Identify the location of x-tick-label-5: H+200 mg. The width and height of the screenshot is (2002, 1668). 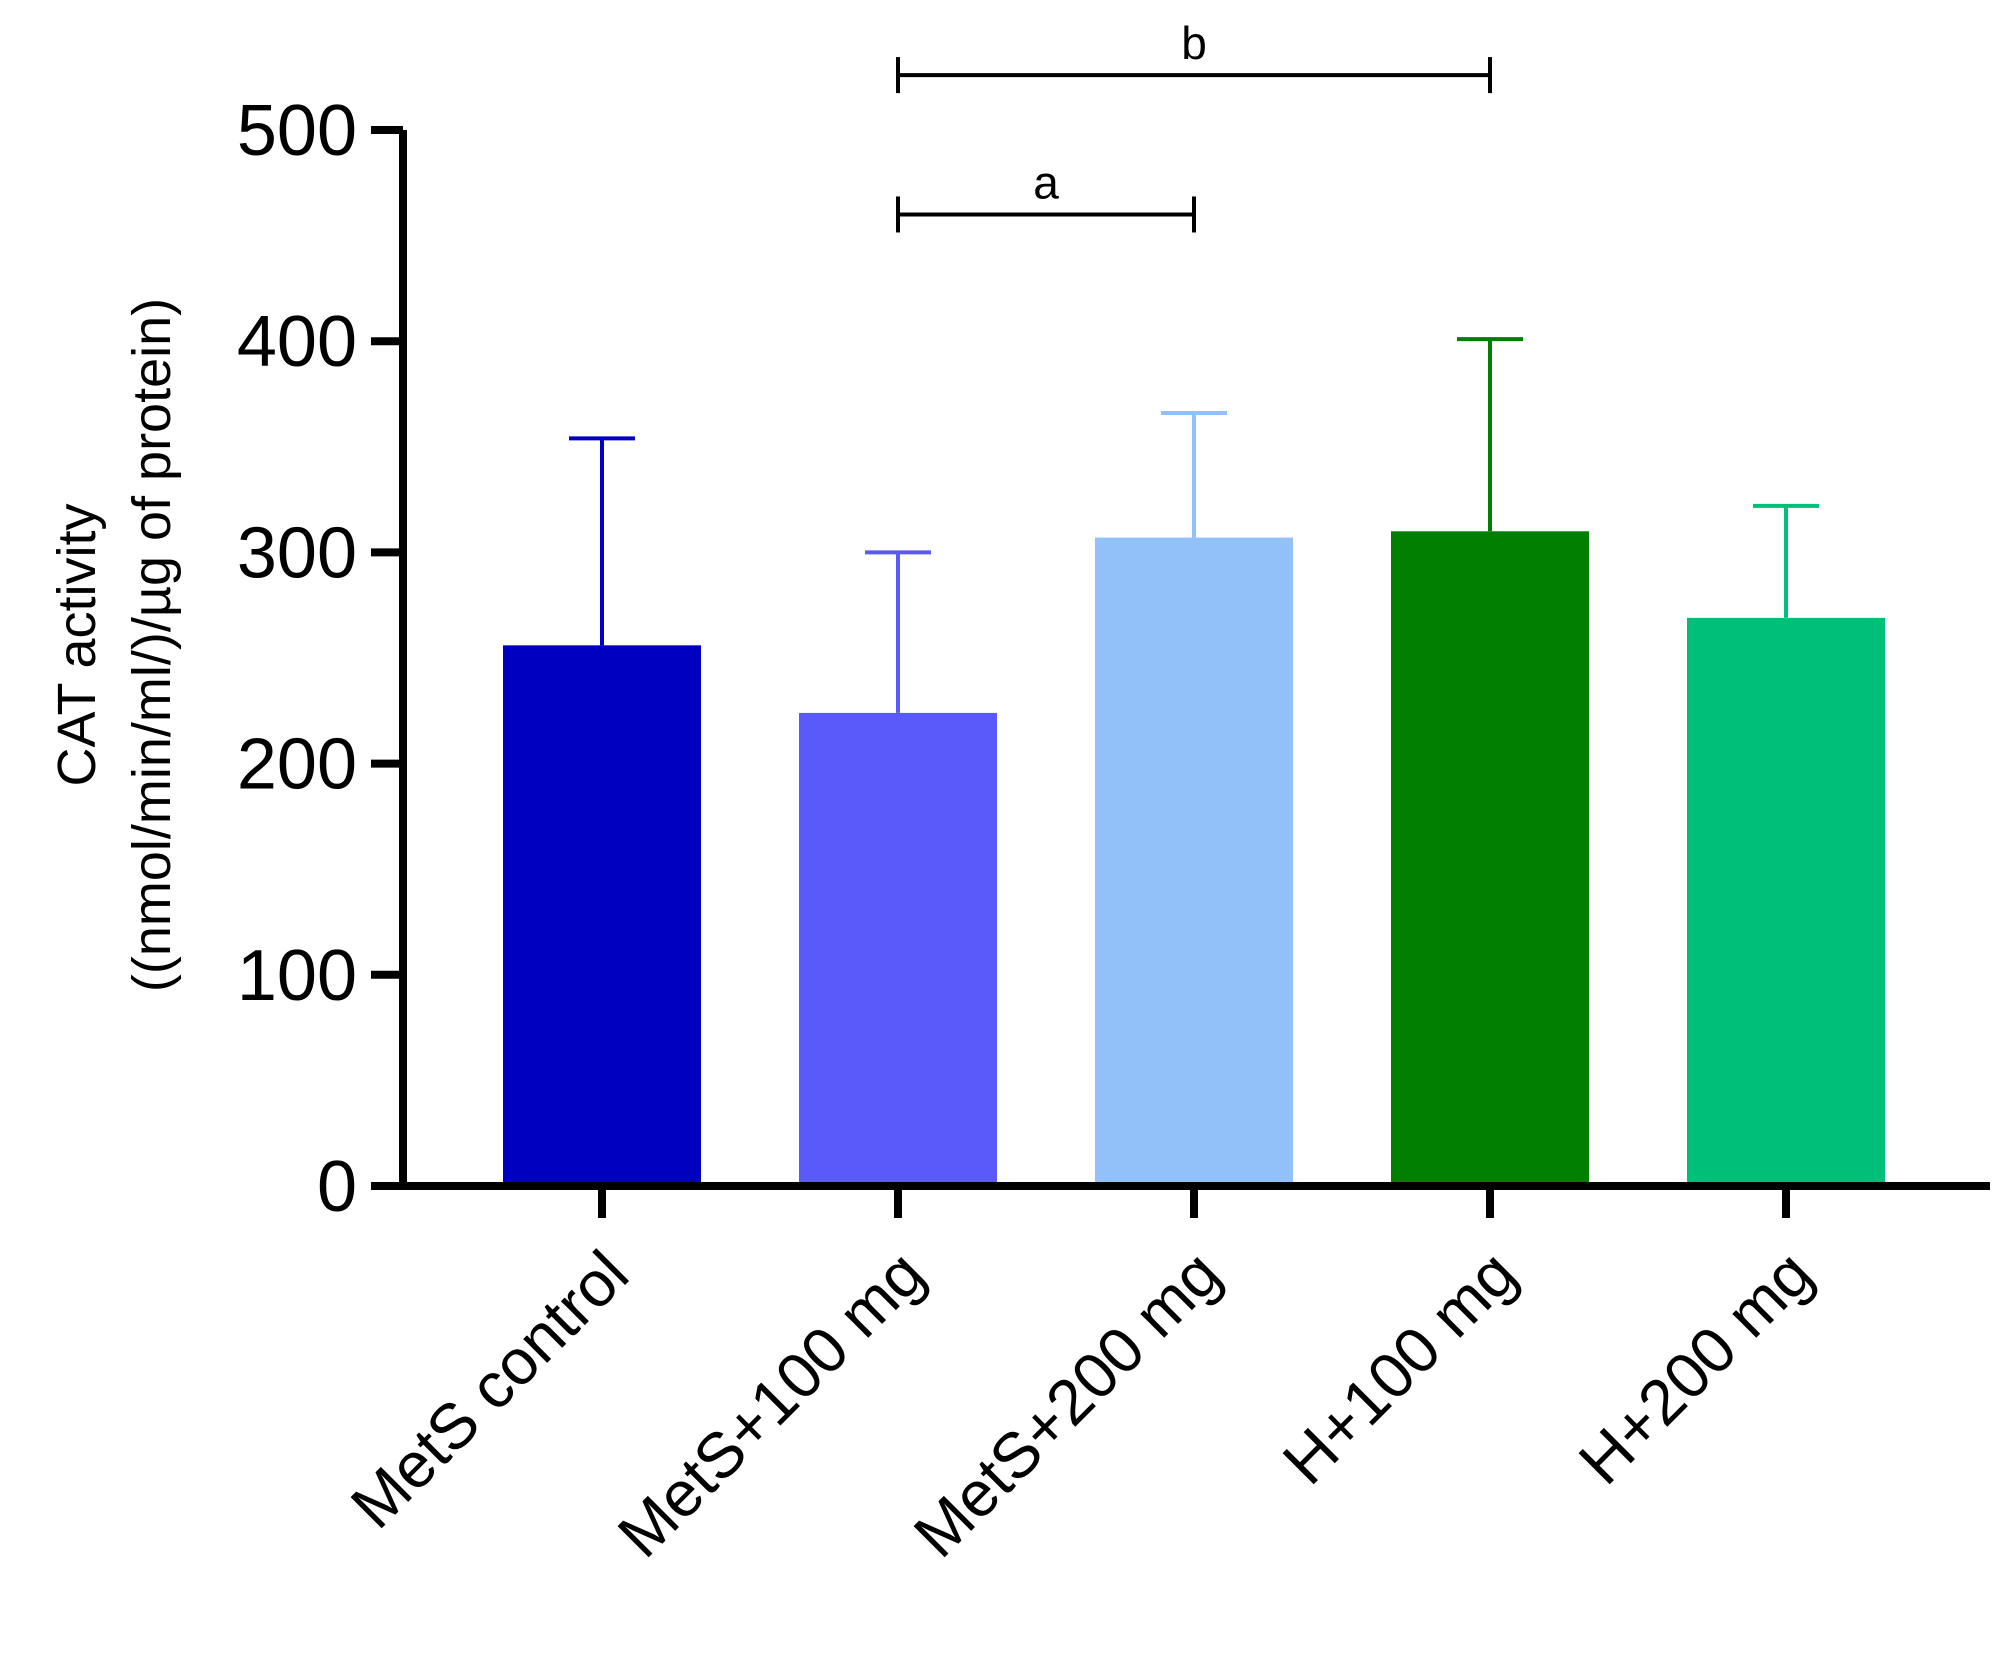
(1695, 1367).